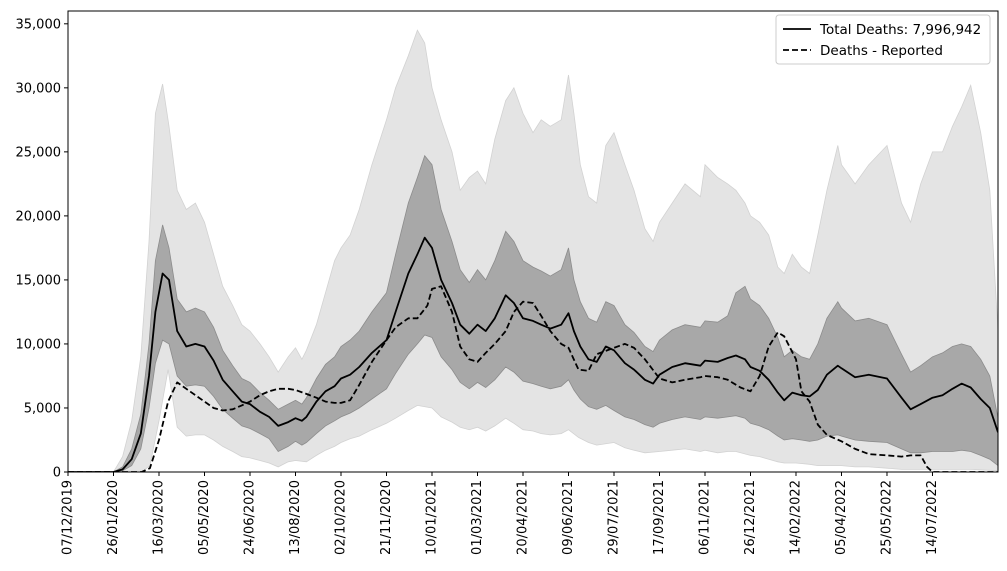 The width and height of the screenshot is (1007, 571). What do you see at coordinates (705, 517) in the screenshot?
I see `x-tick-label: 06/11/2021` at bounding box center [705, 517].